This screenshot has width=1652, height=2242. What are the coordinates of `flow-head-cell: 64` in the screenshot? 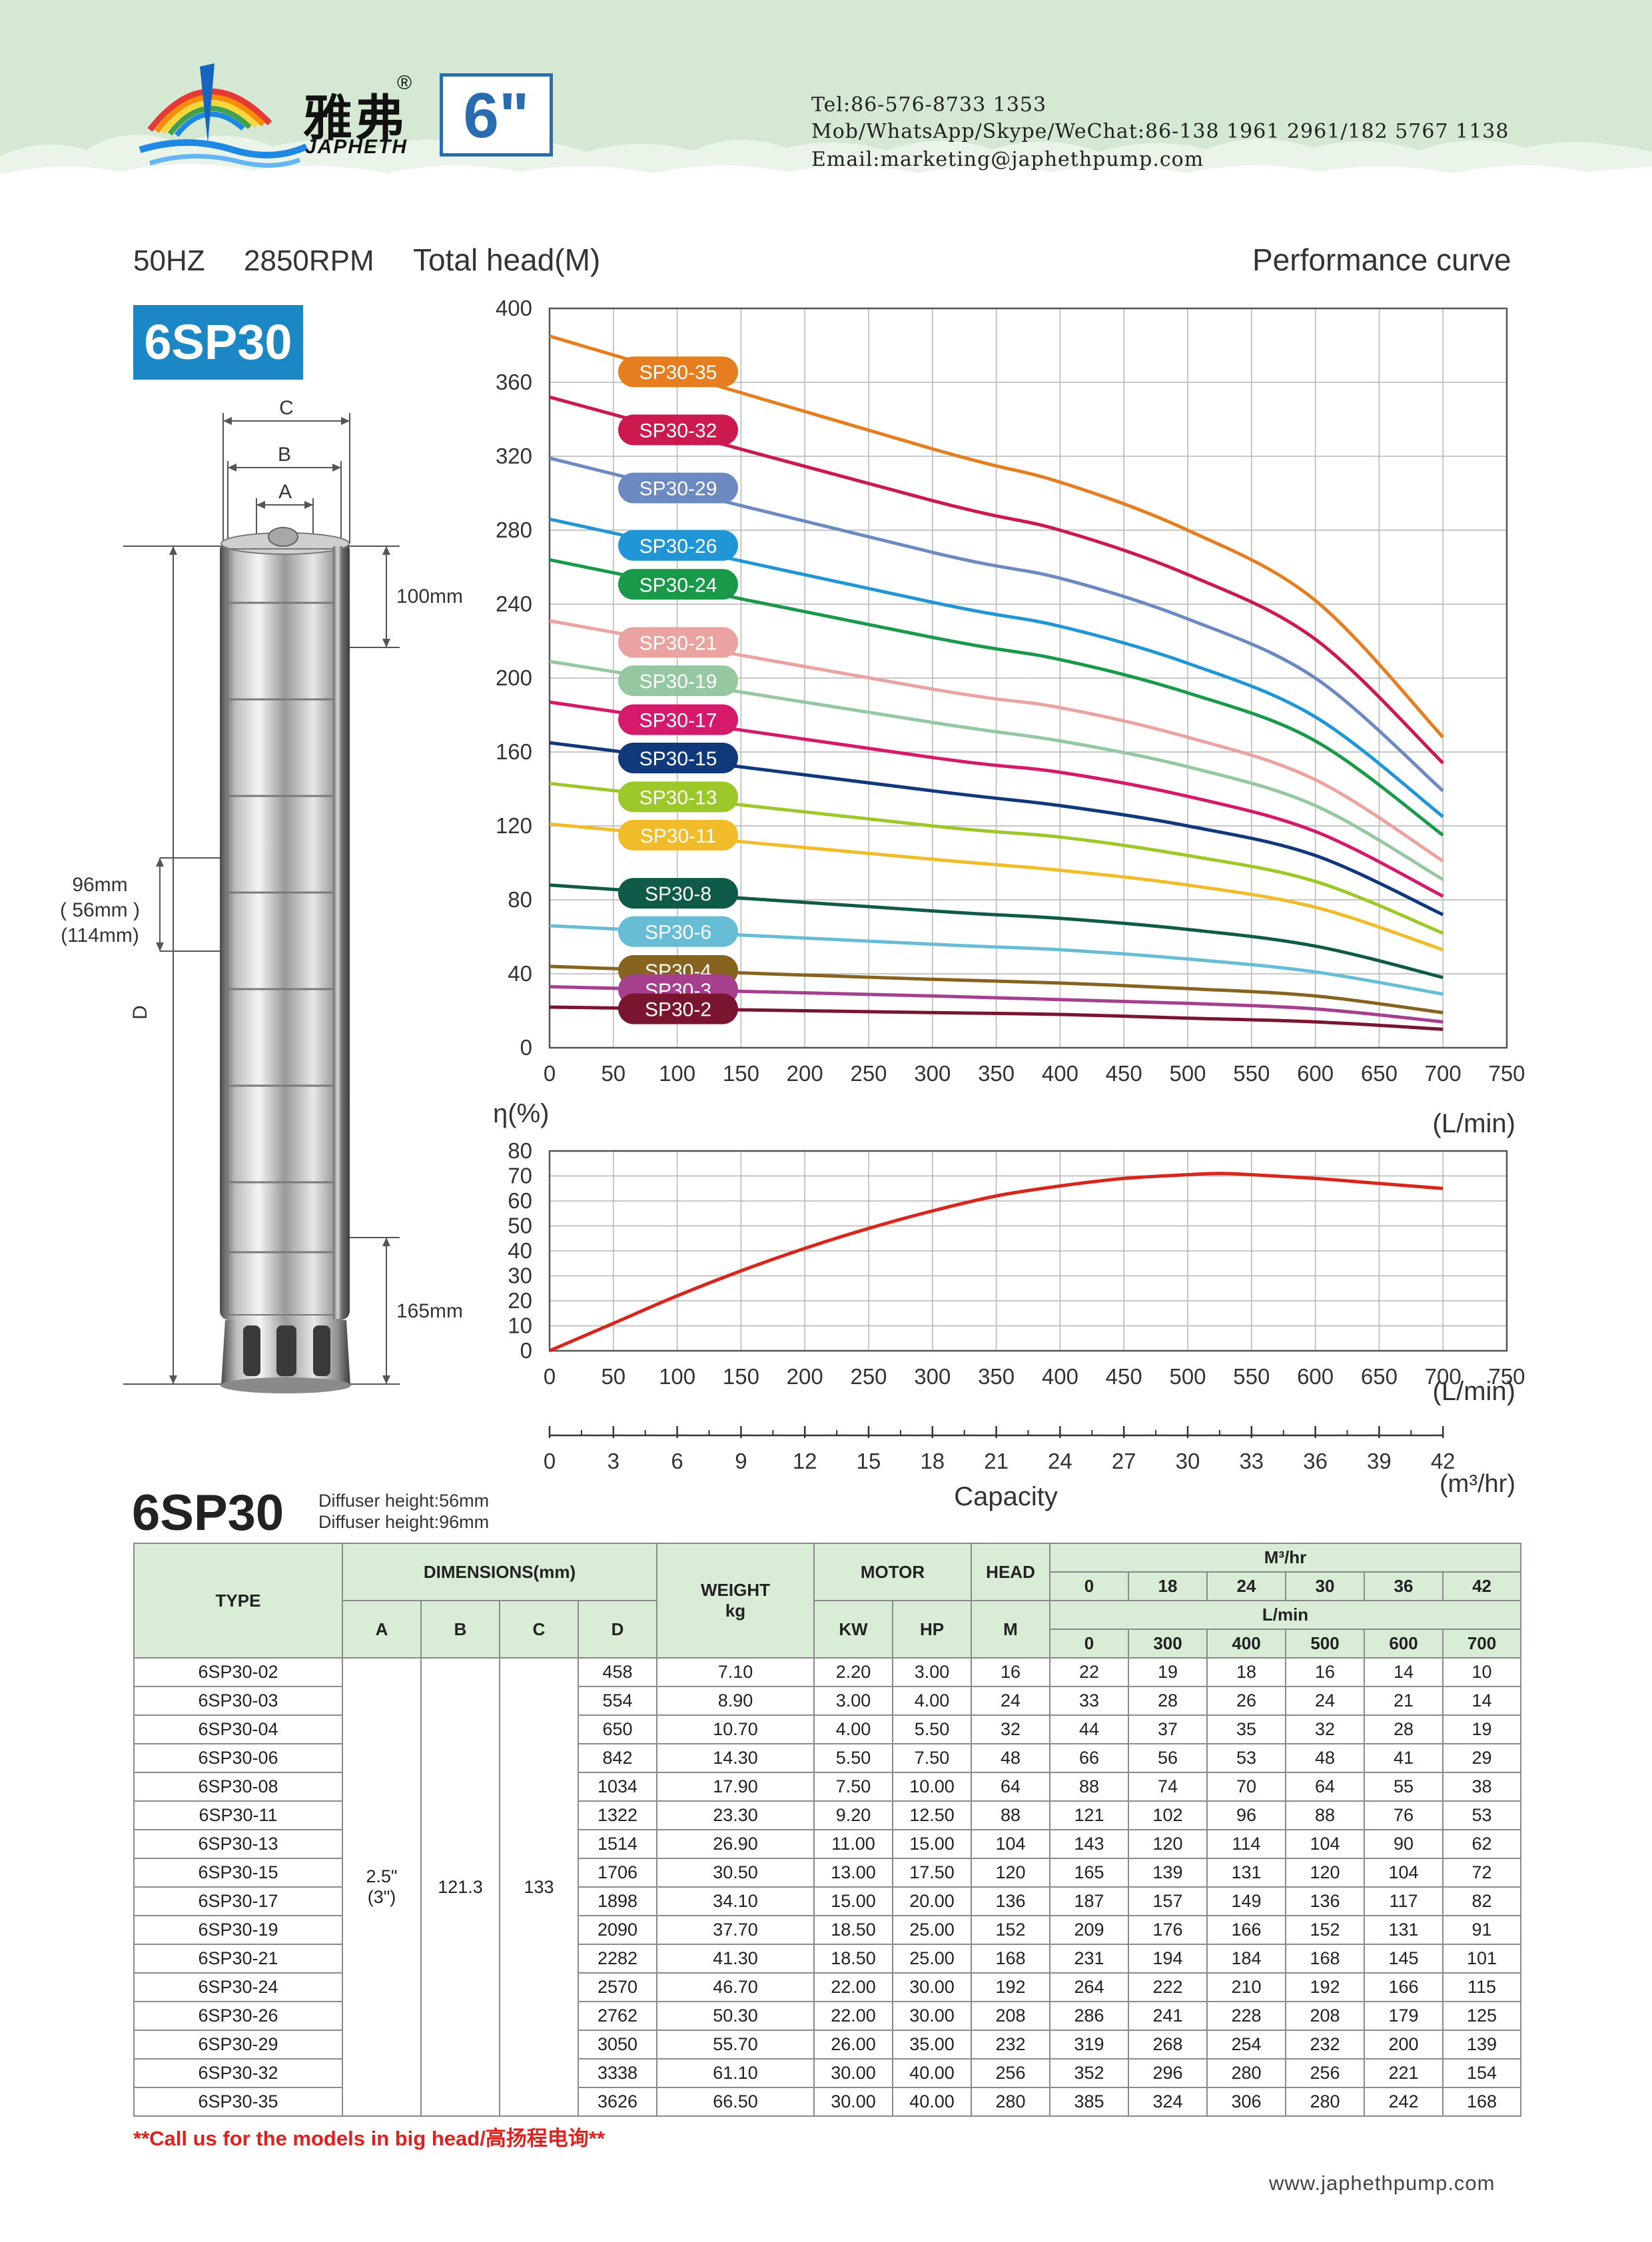 It's located at (1325, 1787).